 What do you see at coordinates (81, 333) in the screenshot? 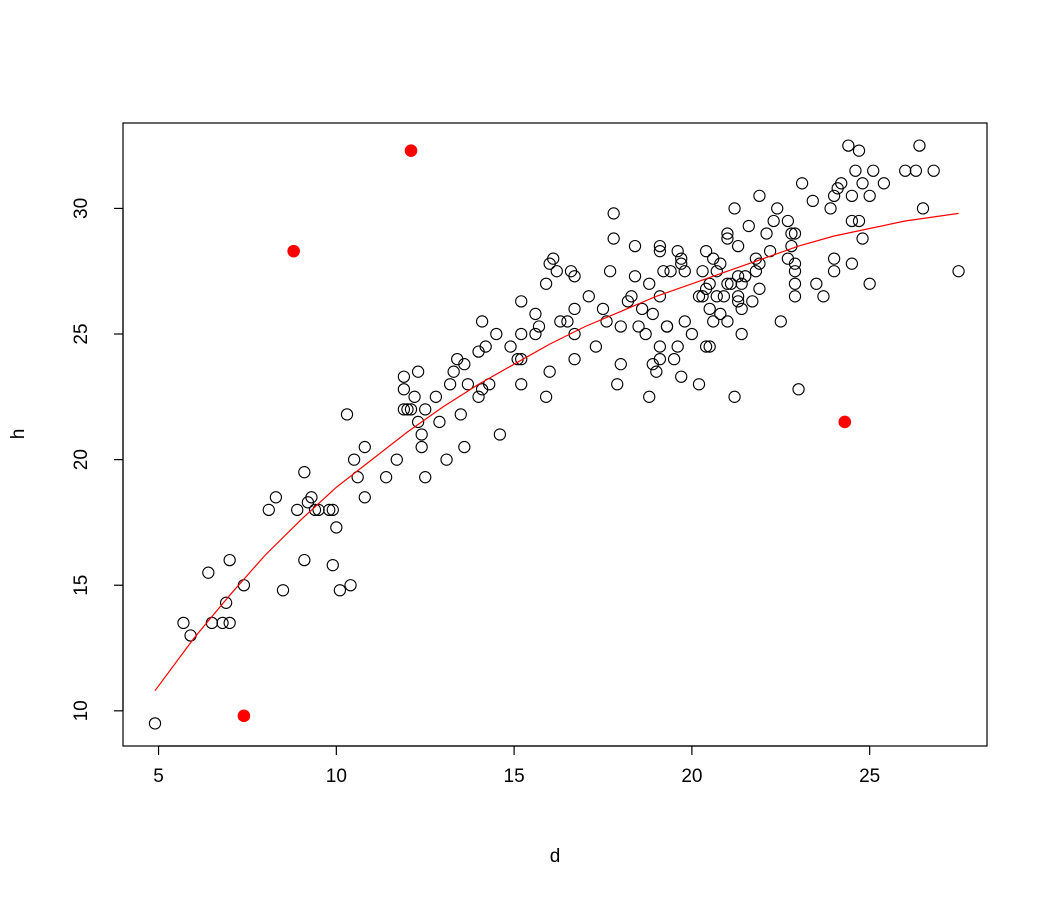
I see `y-tick-label: 25` at bounding box center [81, 333].